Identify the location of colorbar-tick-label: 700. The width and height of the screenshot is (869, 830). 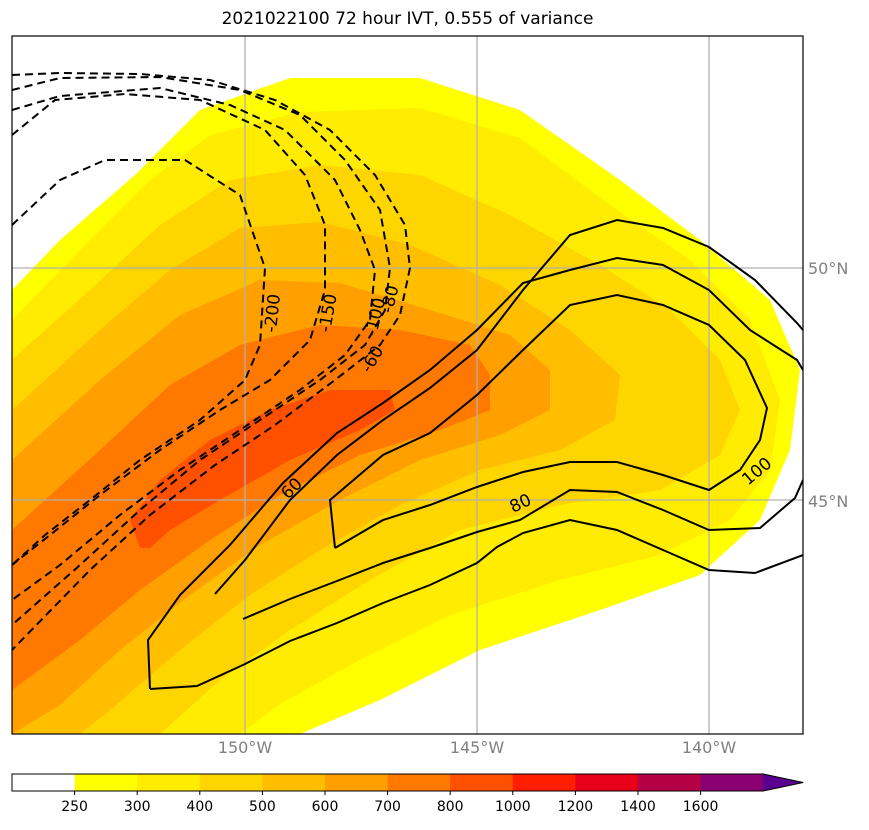
(387, 807).